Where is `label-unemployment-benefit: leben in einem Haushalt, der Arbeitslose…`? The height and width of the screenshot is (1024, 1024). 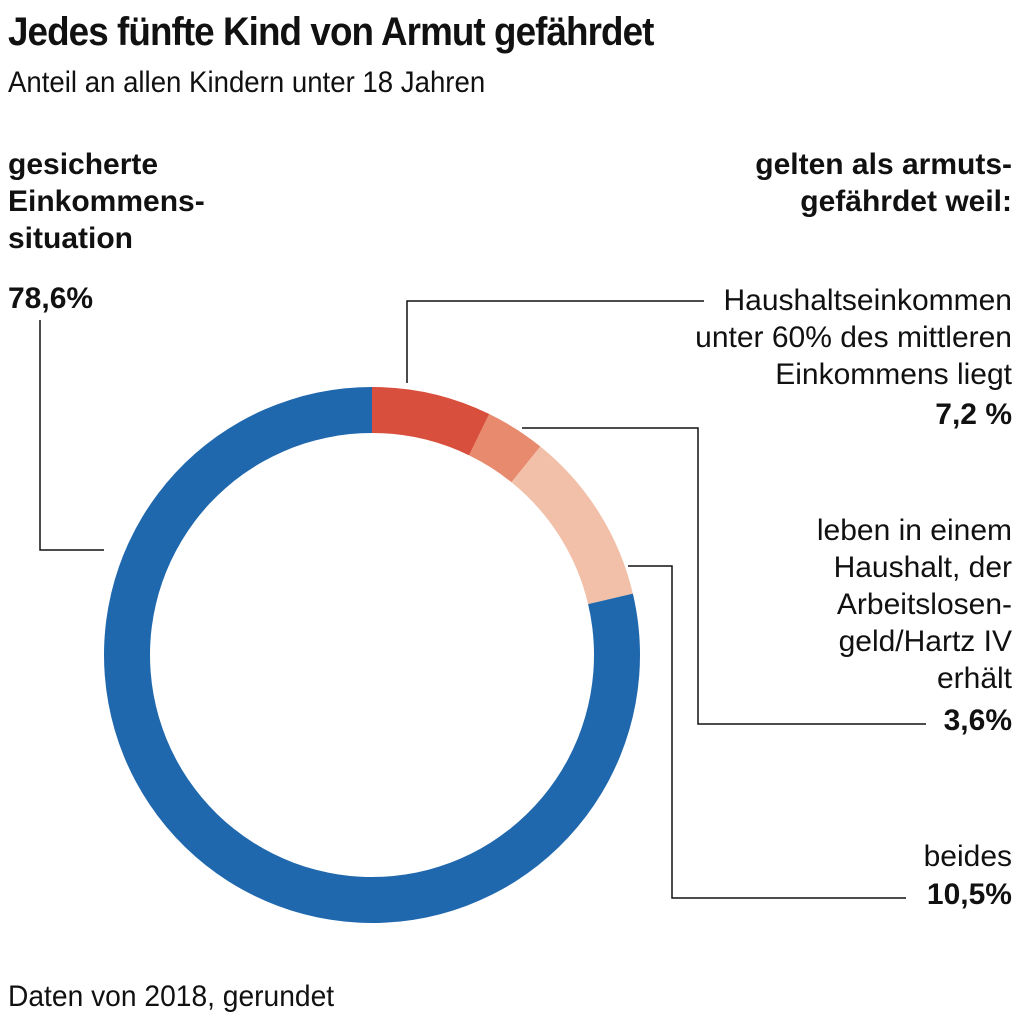
label-unemployment-benefit: leben in einem Haushalt, der Arbeitslose… is located at coordinates (914, 604).